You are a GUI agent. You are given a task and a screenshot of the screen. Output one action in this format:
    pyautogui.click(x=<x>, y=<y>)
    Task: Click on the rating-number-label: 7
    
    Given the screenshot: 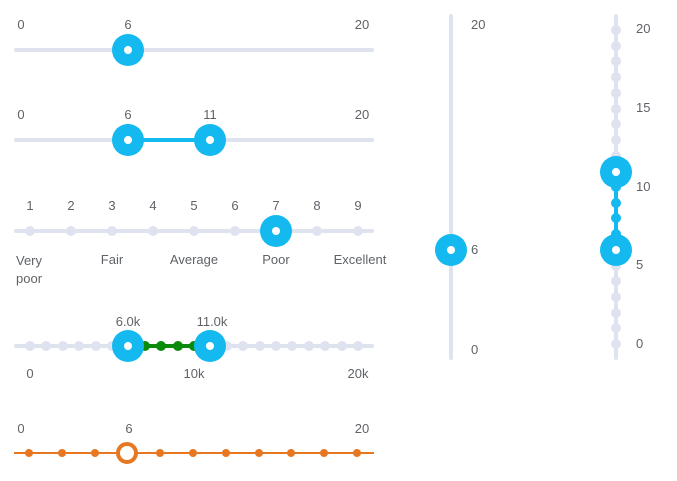 What is the action you would take?
    pyautogui.click(x=276, y=205)
    